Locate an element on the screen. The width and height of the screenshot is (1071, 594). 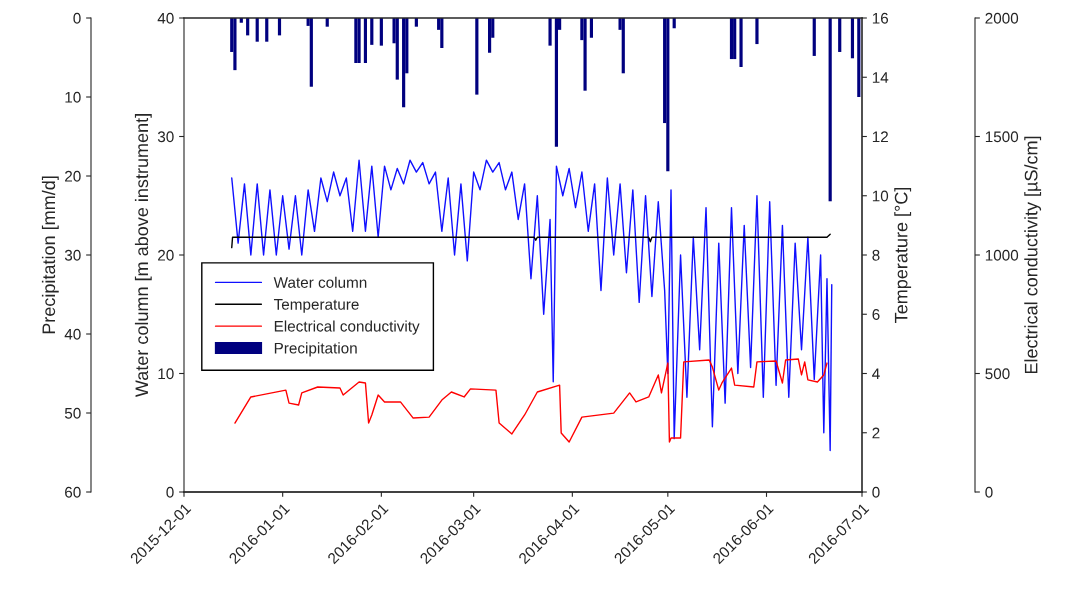
y3-tick-label: 1500 is located at coordinates (1002, 137).